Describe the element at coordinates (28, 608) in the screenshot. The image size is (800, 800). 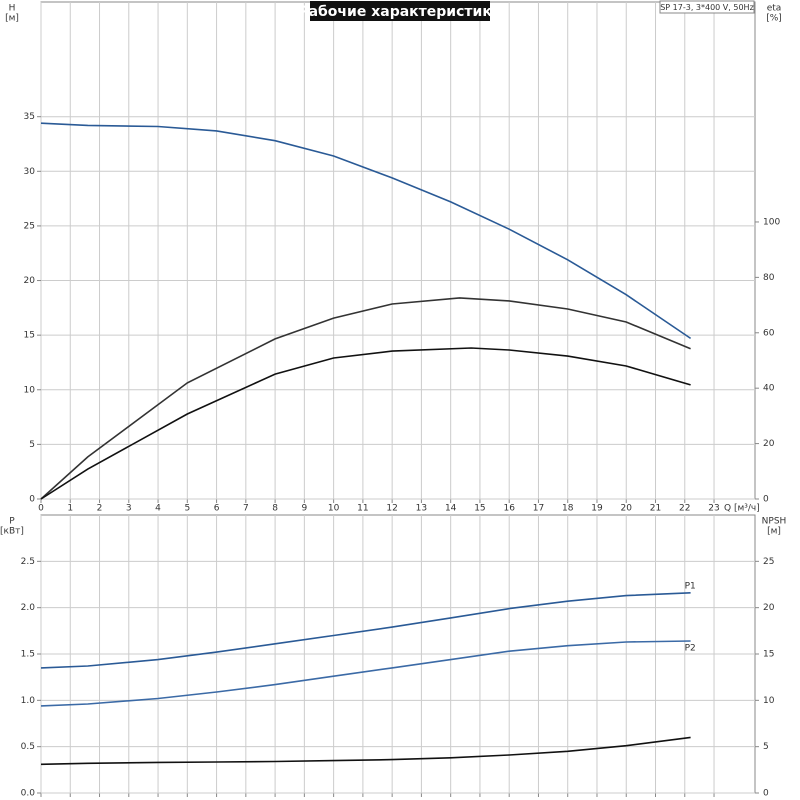
I see `y-tick-label: 2.0` at that location.